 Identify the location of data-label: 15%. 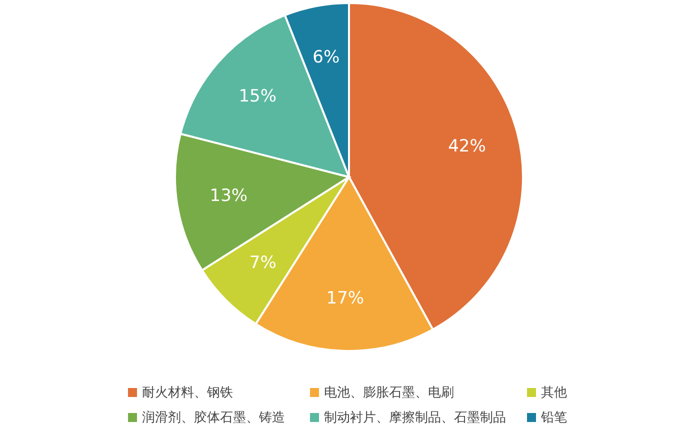
(257, 96).